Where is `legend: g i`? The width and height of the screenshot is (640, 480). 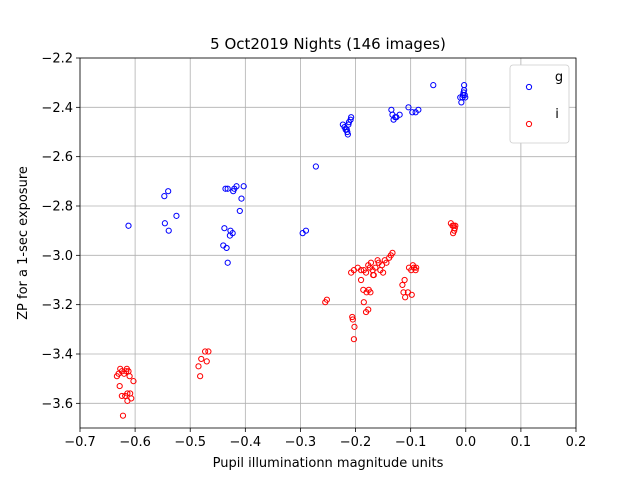
legend: g i is located at coordinates (539, 104).